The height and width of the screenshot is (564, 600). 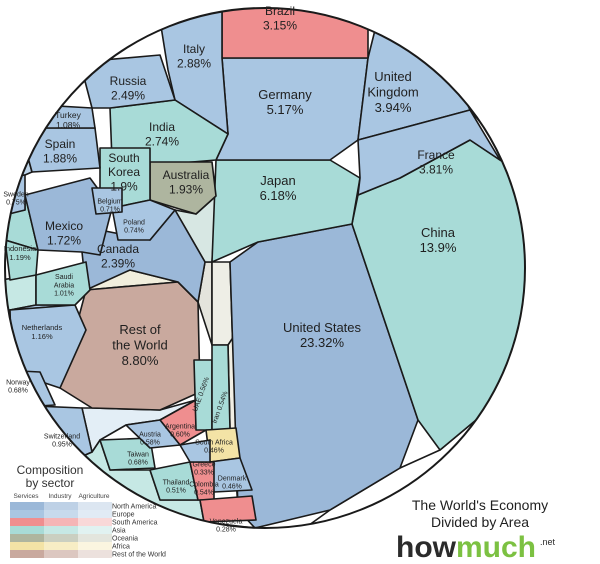 What do you see at coordinates (110, 210) in the screenshot?
I see `label-belgium-value: 0.71%` at bounding box center [110, 210].